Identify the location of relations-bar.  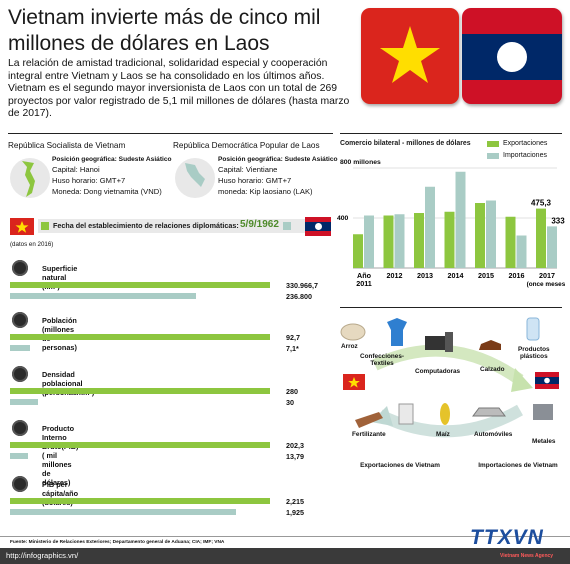
(173, 226).